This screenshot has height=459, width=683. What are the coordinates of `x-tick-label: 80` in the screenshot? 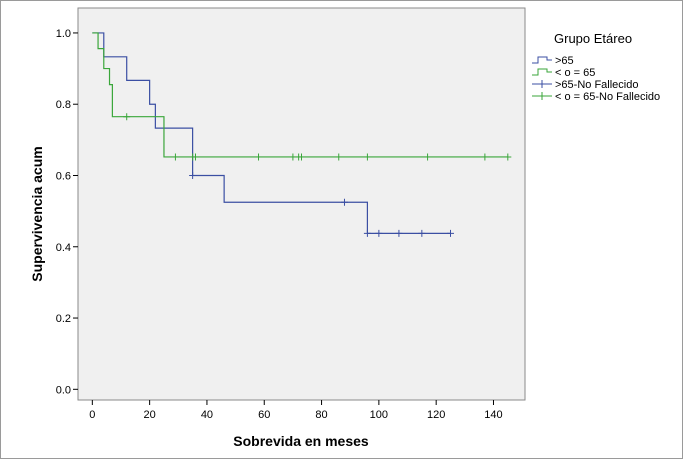 It's located at (321, 415).